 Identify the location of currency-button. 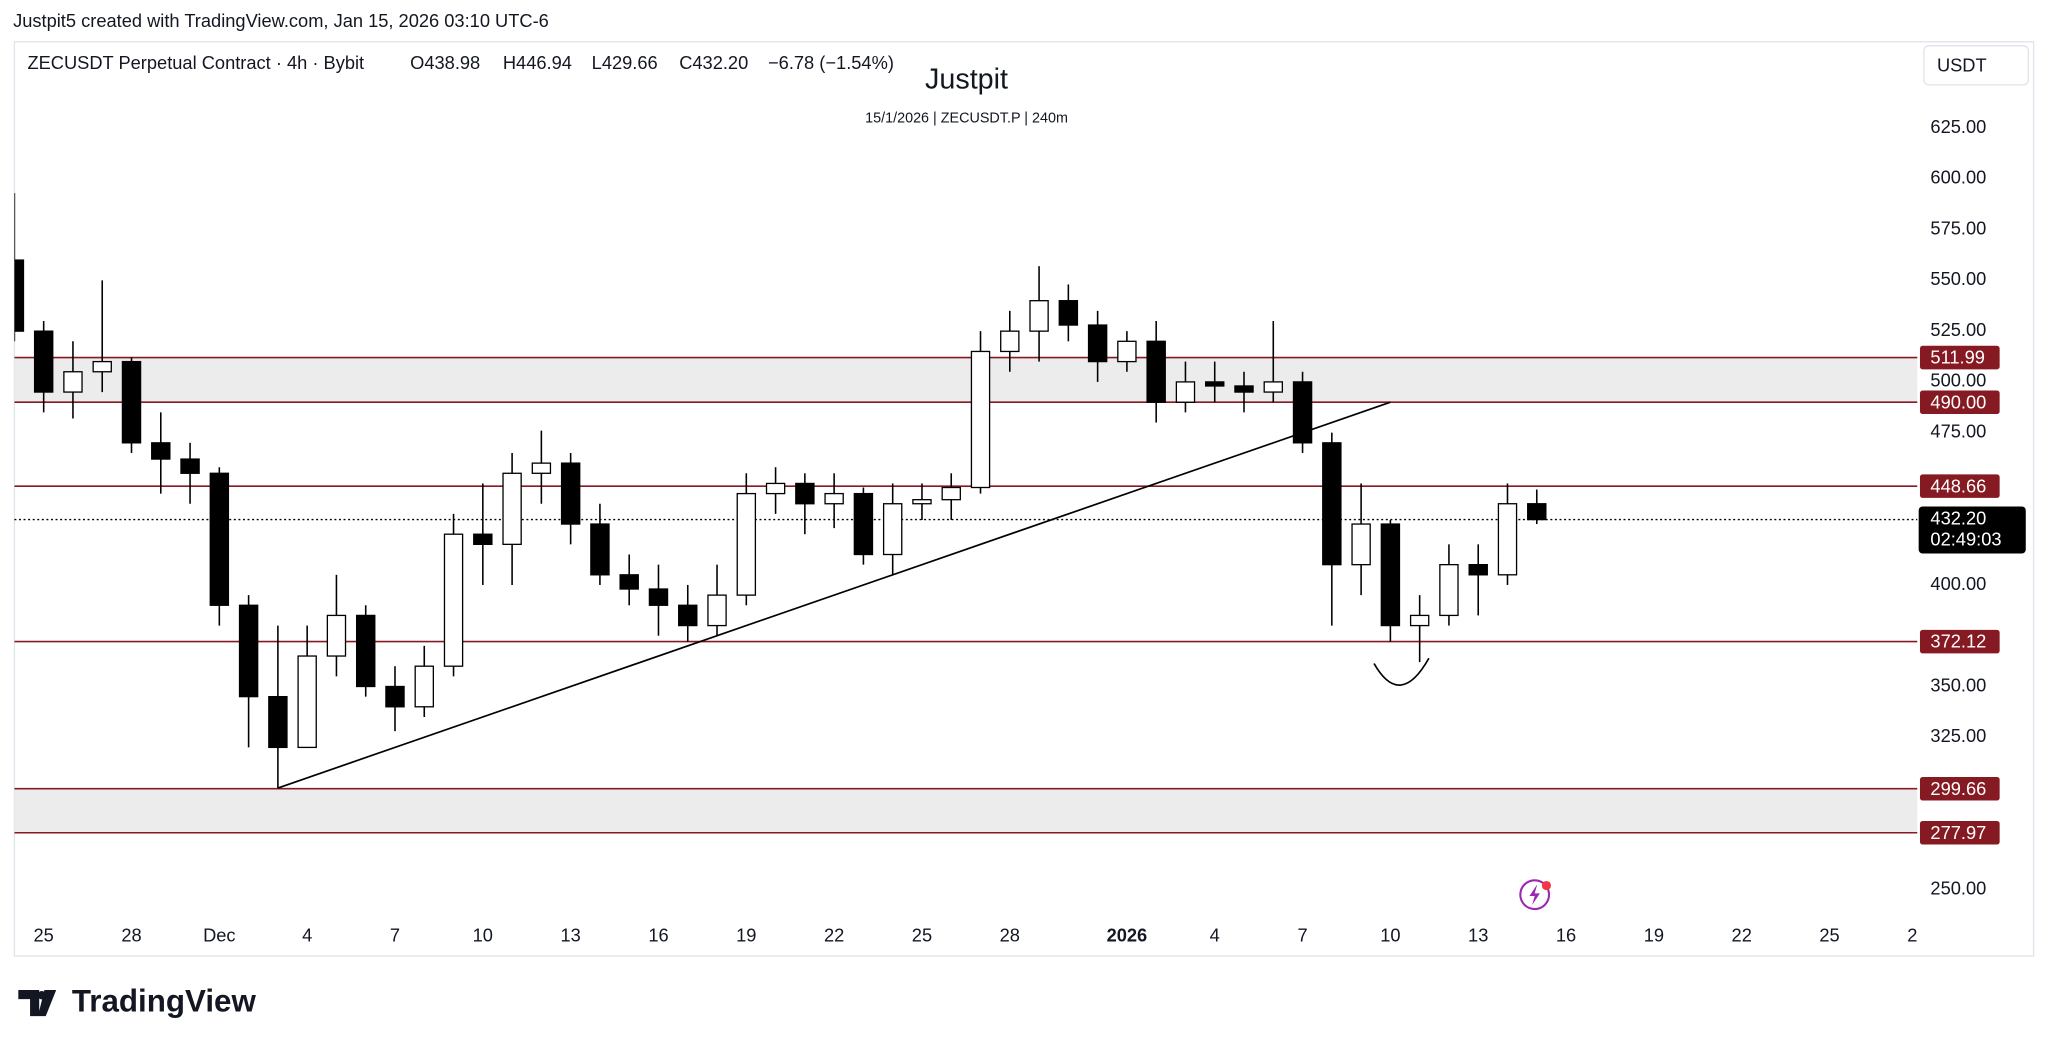
(1976, 65).